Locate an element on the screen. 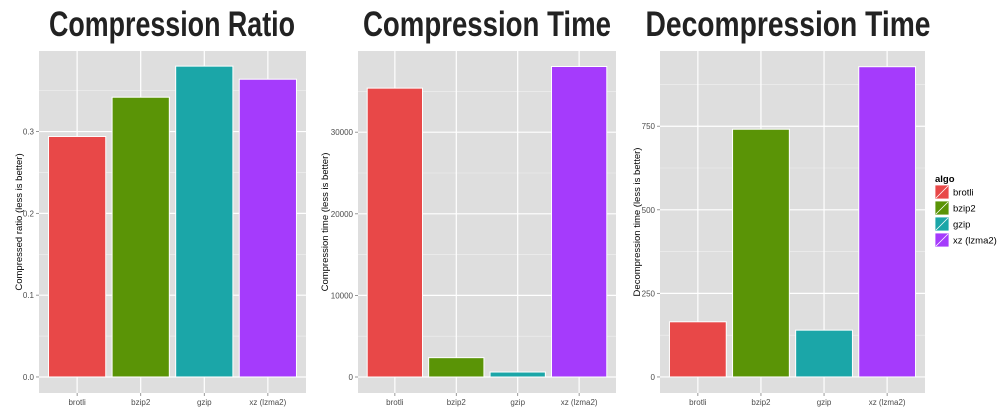  chart-title-3: Decompression Time is located at coordinates (788, 24).